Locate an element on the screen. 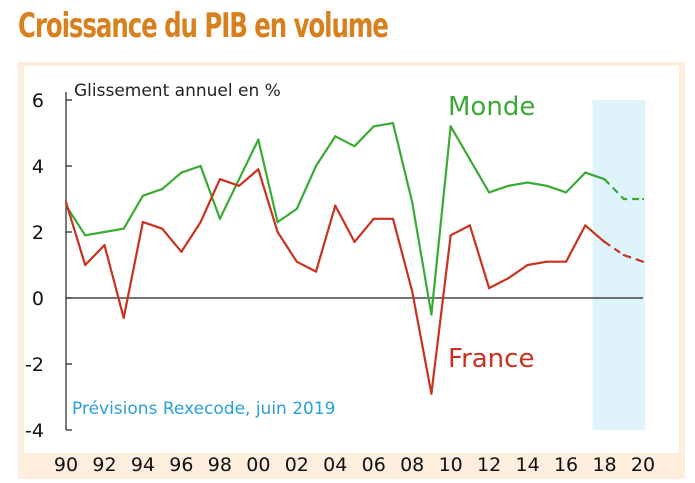 Image resolution: width=695 pixels, height=483 pixels. forecast-note: Prévisions Rexecode, juin 2019 is located at coordinates (204, 409).